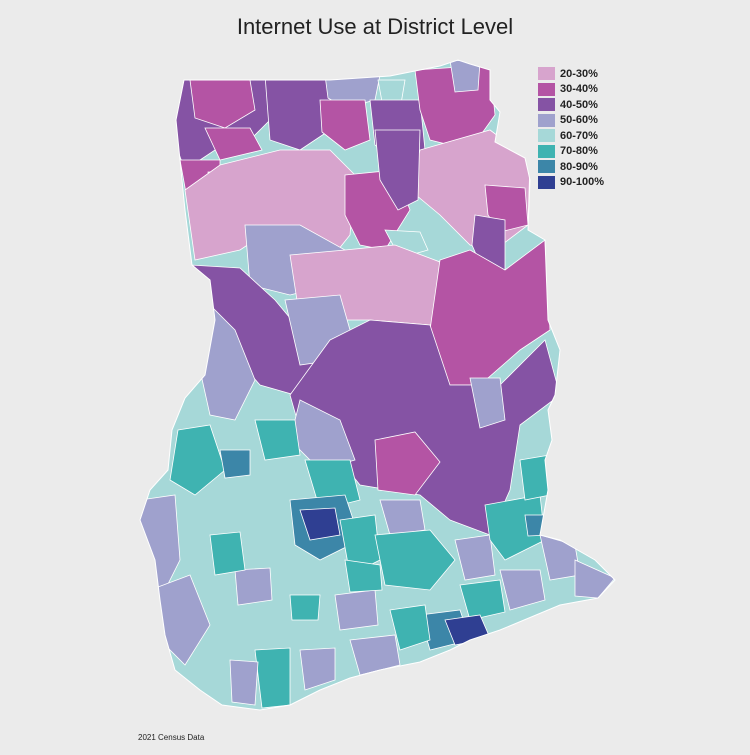 The width and height of the screenshot is (750, 755). I want to click on legend-item: 50-60%, so click(571, 121).